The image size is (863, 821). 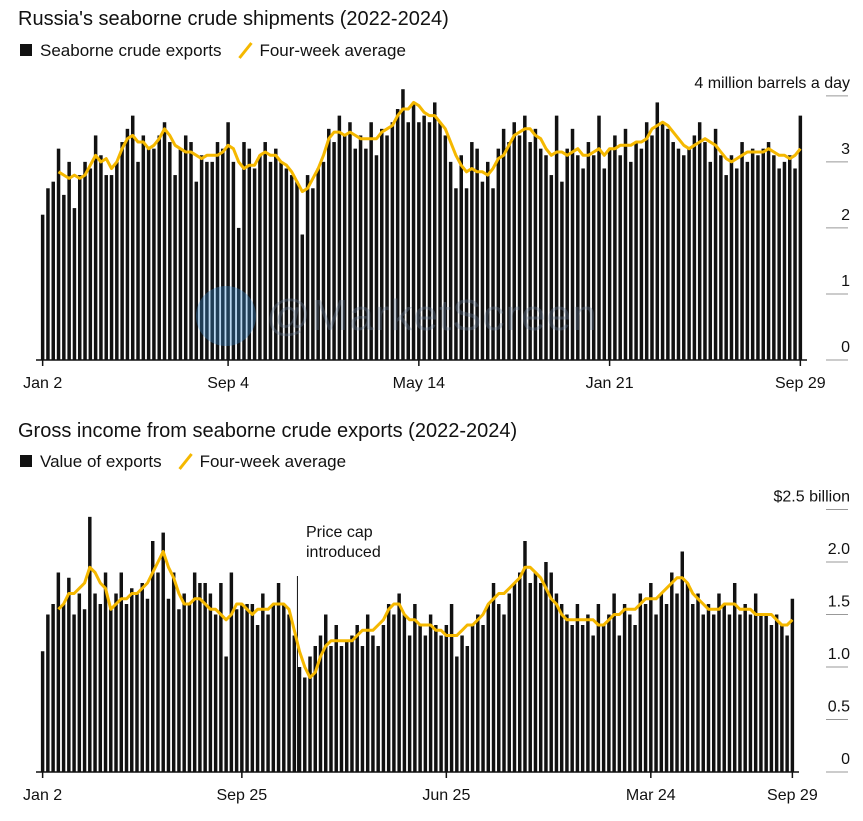 What do you see at coordinates (772, 83) in the screenshot?
I see `y-tick-label: 4 million barrels a day` at bounding box center [772, 83].